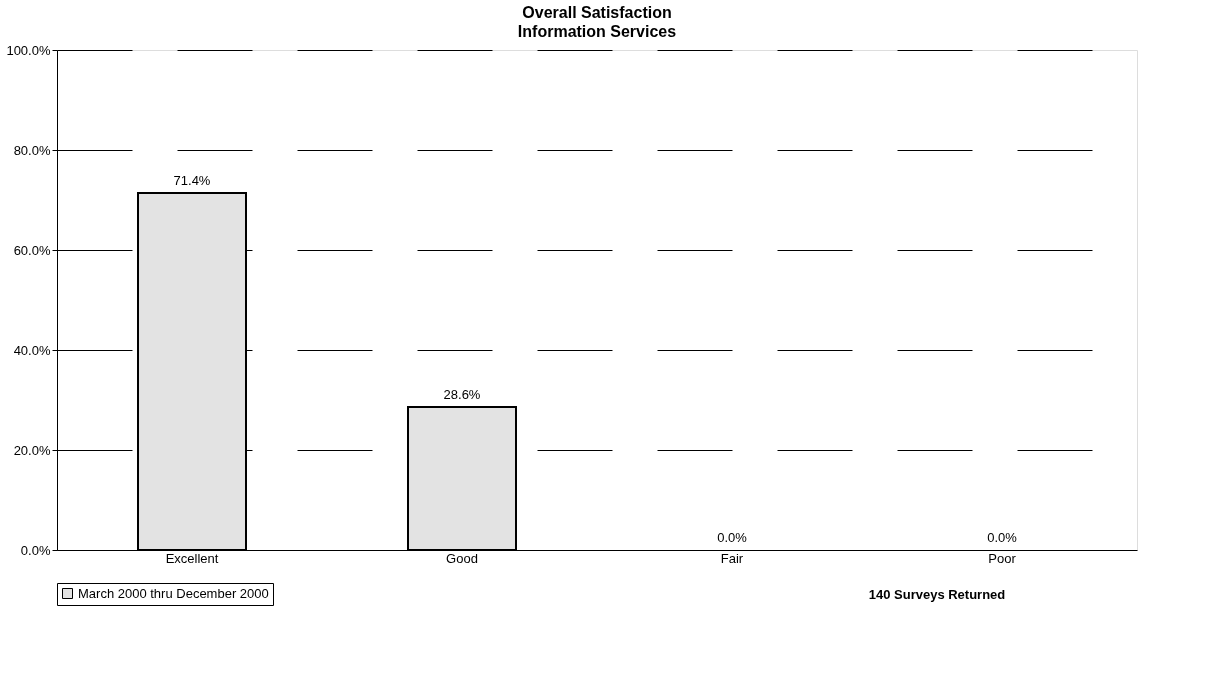  Describe the element at coordinates (732, 558) in the screenshot. I see `x-tick-label: Fair` at that location.